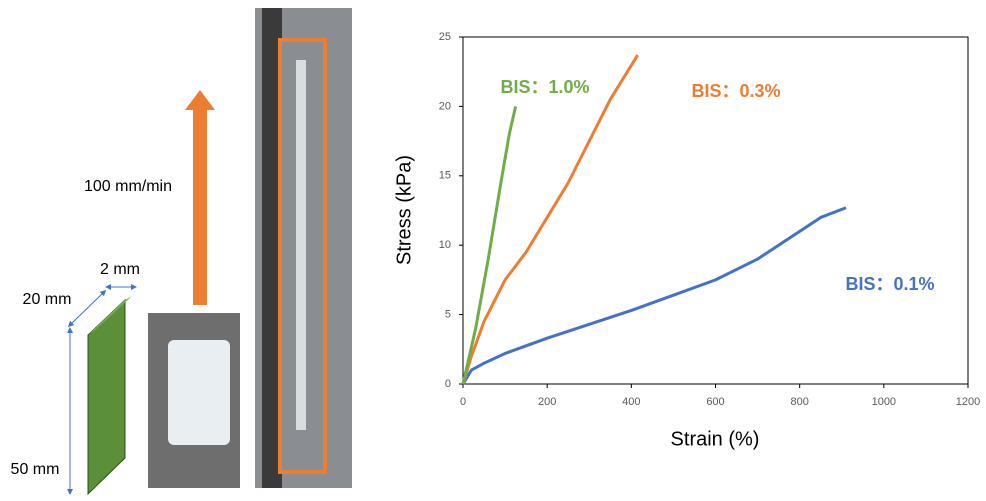 Image resolution: width=986 pixels, height=501 pixels. What do you see at coordinates (128, 186) in the screenshot?
I see `speed-label: 100 mm/min` at bounding box center [128, 186].